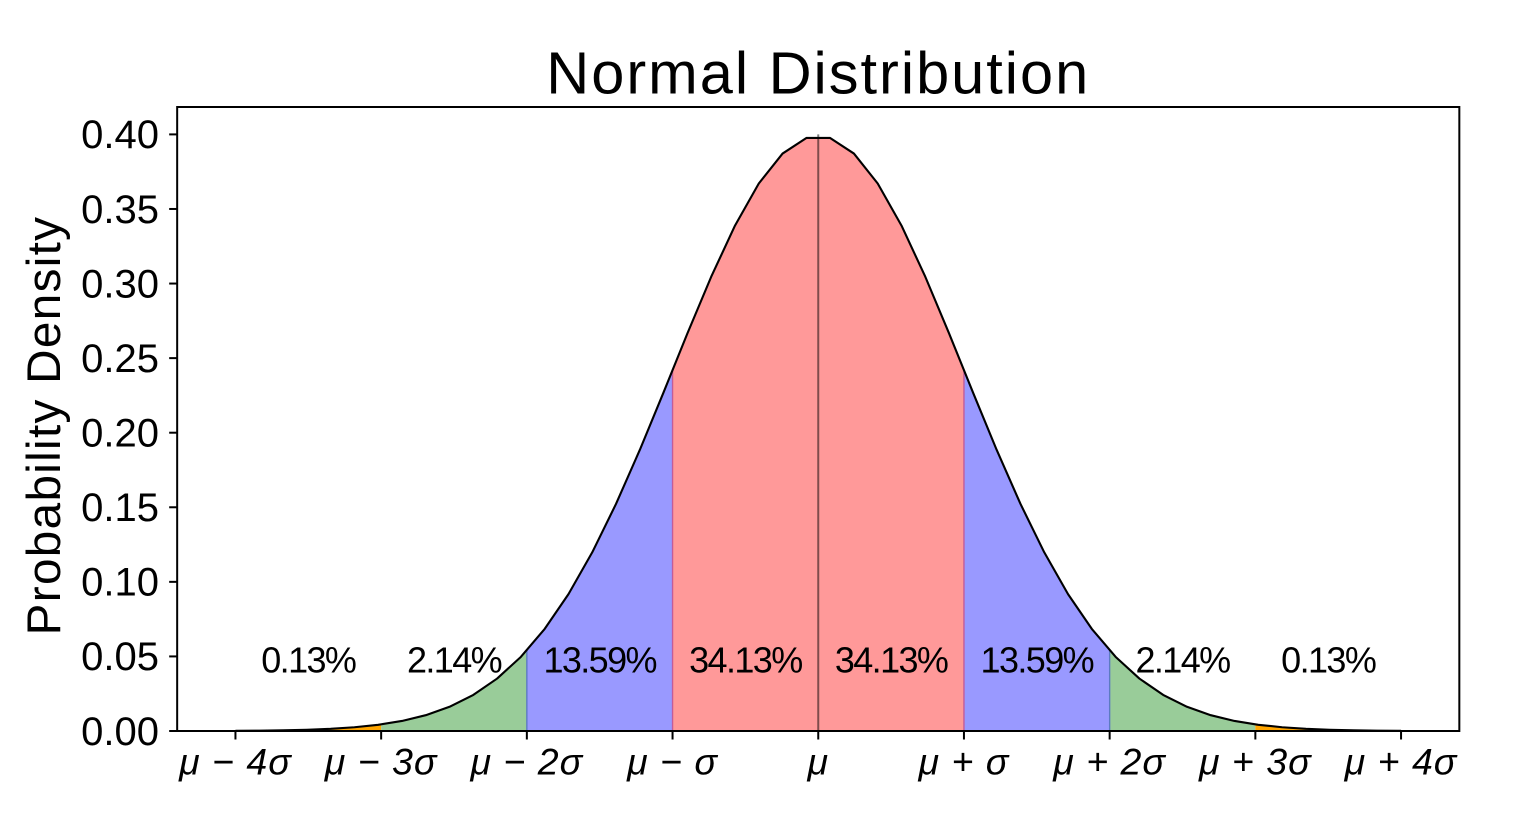 The image size is (1536, 825). I want to click on svg-text: μ − 4σ, so click(235, 761).